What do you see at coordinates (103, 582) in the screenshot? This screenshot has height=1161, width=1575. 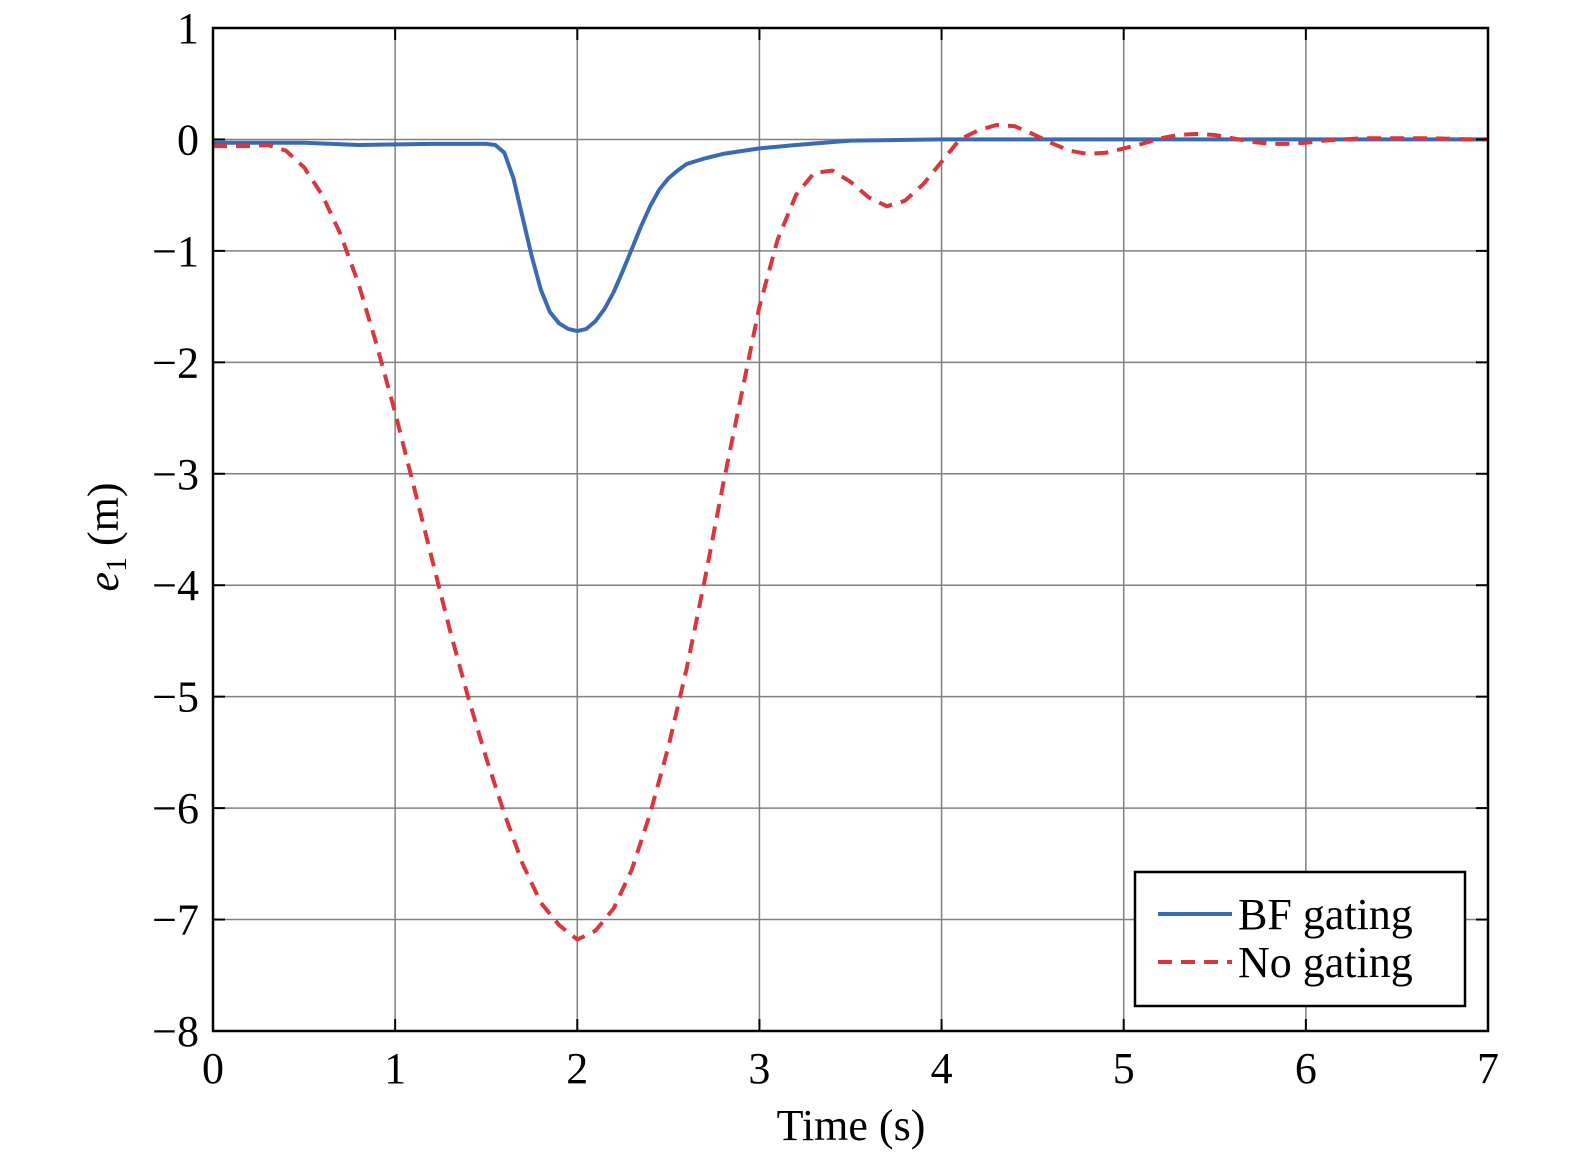 I see `y-axis-label-symbol: e` at bounding box center [103, 582].